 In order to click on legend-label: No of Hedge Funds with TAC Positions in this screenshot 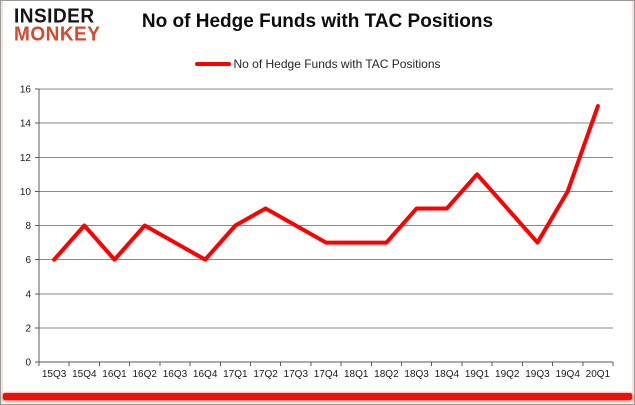, I will do `click(337, 64)`.